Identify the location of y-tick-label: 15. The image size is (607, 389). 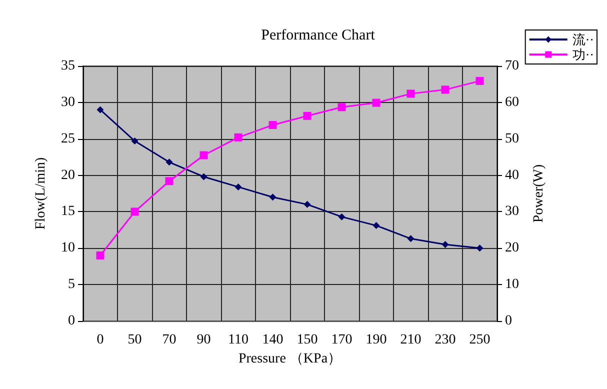
(68, 212).